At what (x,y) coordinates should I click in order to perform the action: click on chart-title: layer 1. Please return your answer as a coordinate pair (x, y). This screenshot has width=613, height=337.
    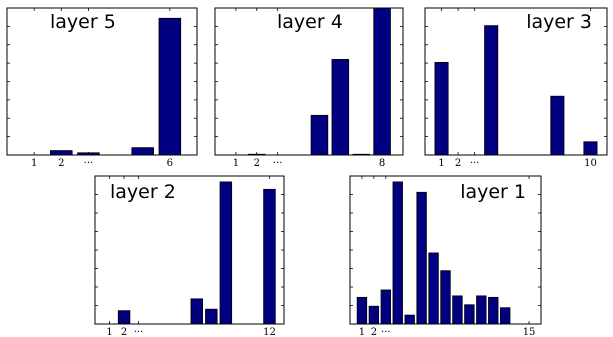
    Looking at the image, I should click on (493, 192).